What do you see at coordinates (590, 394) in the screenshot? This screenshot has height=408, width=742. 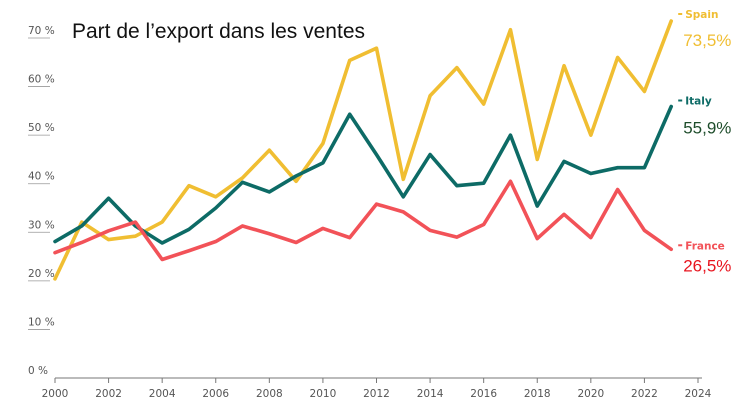 I see `x-tick-label: 2020` at bounding box center [590, 394].